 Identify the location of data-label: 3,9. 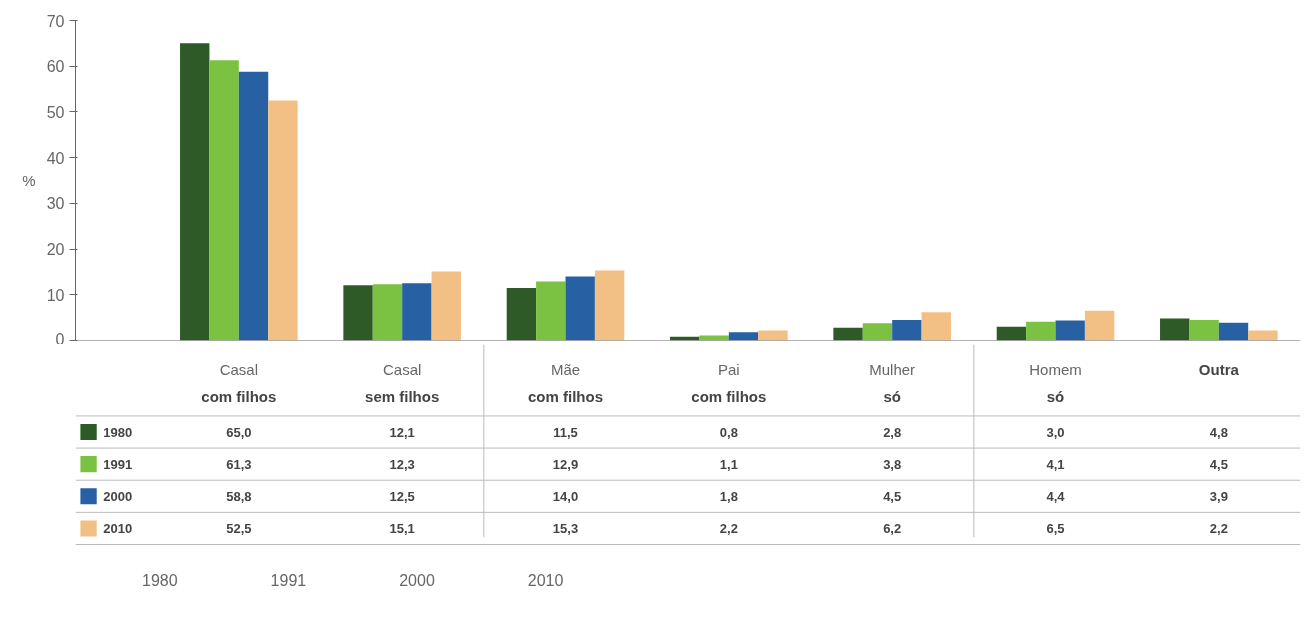
(1218, 496).